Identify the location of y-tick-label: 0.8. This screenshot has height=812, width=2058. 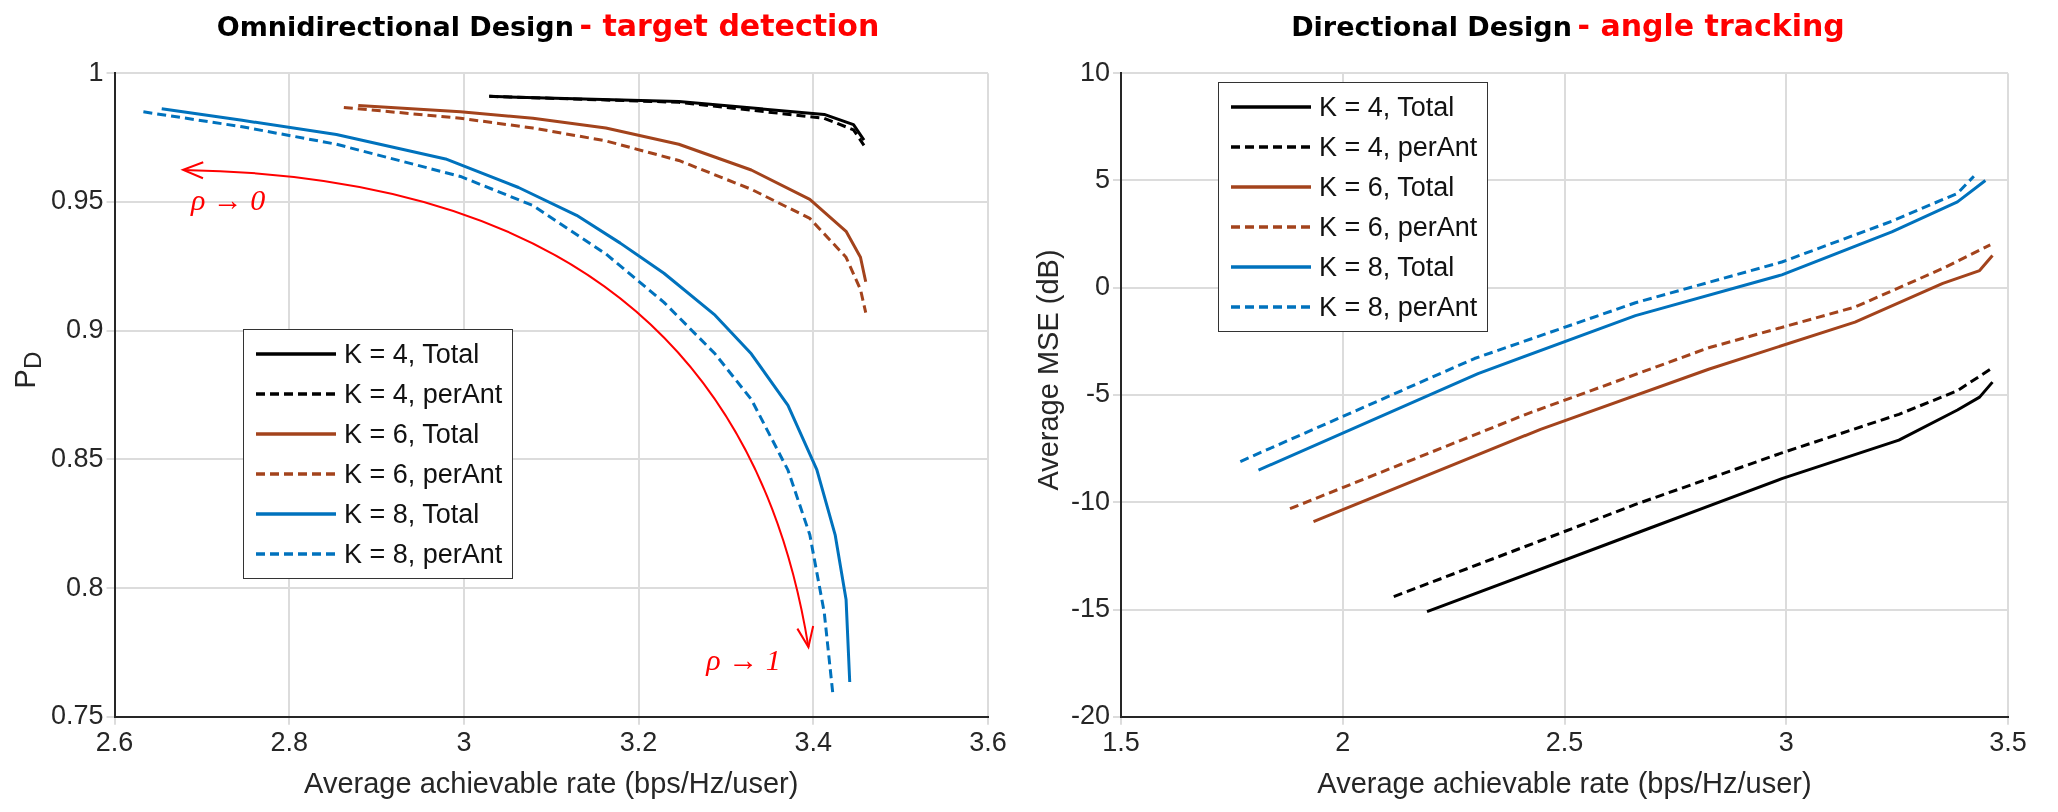
(85, 586).